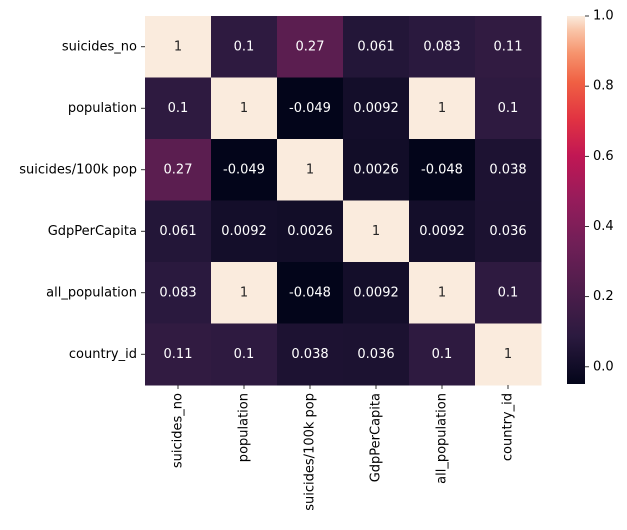  I want to click on x-tick-label: all_population, so click(442, 438).